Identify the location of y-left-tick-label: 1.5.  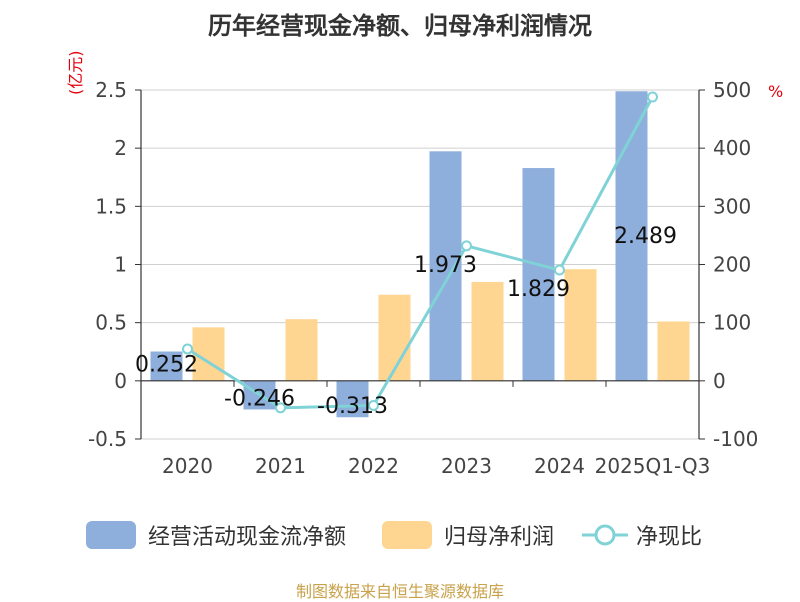
(111, 206).